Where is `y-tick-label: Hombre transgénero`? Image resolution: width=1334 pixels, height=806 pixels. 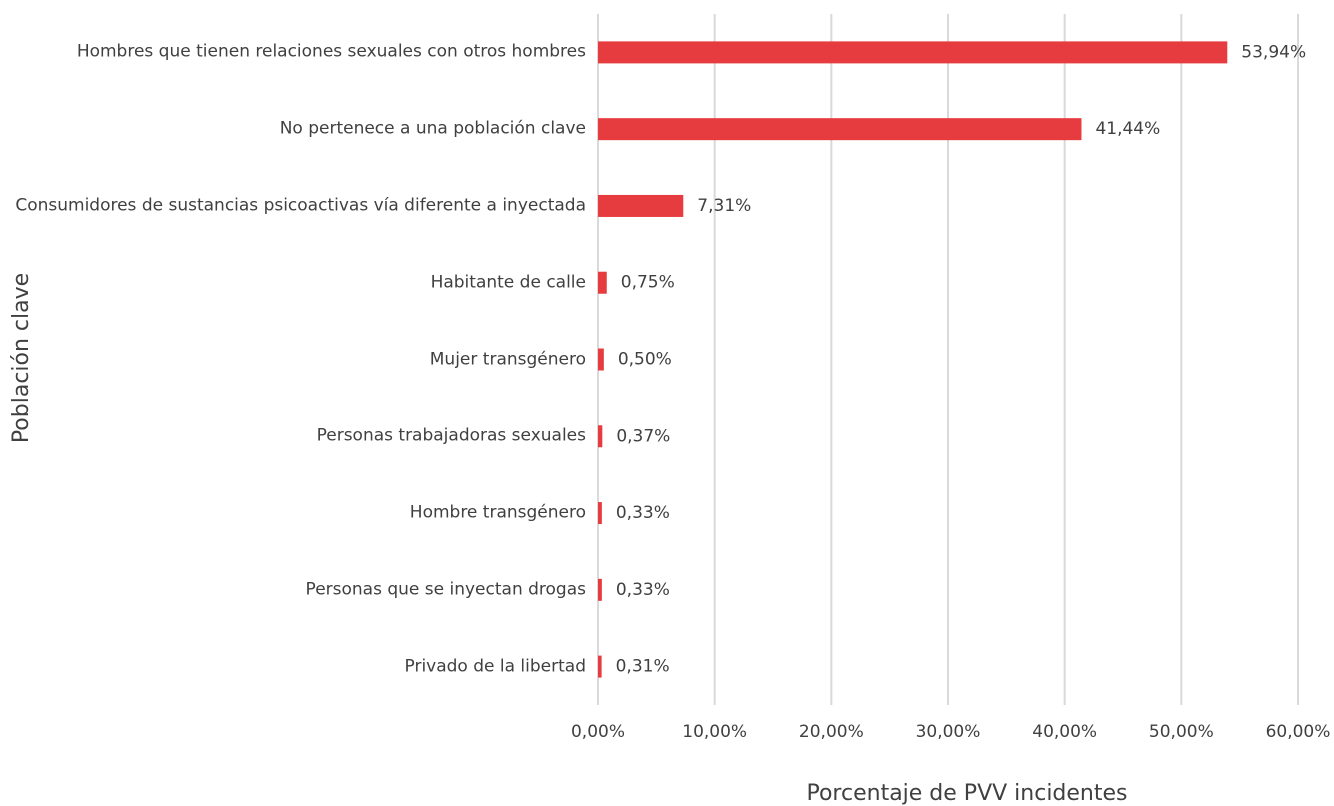 y-tick-label: Hombre transgénero is located at coordinates (497, 512).